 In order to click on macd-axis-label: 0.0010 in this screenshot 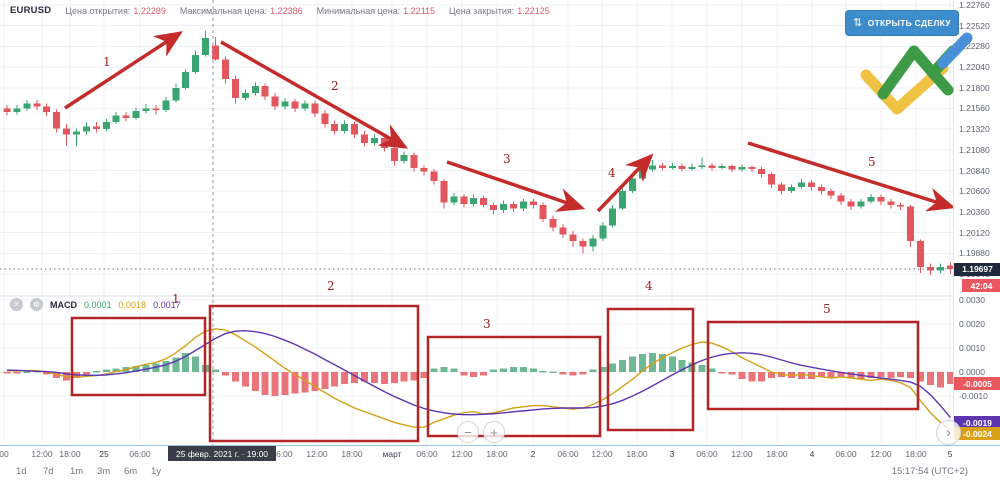, I will do `click(972, 348)`.